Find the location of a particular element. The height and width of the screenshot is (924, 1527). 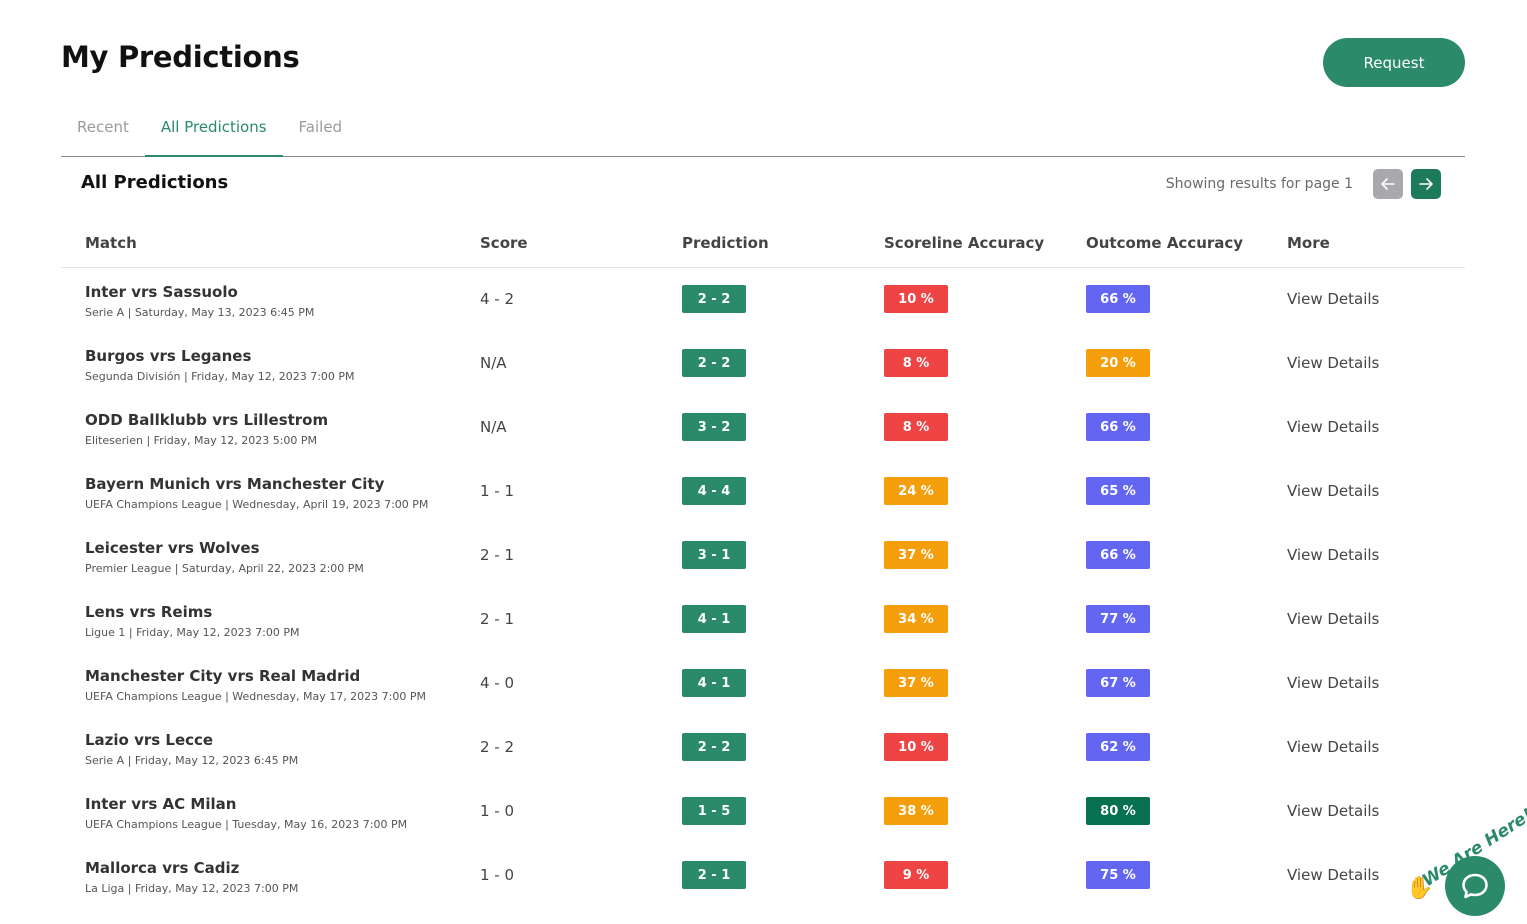

outcome-accuracy-badge: 80 % is located at coordinates (1118, 811).